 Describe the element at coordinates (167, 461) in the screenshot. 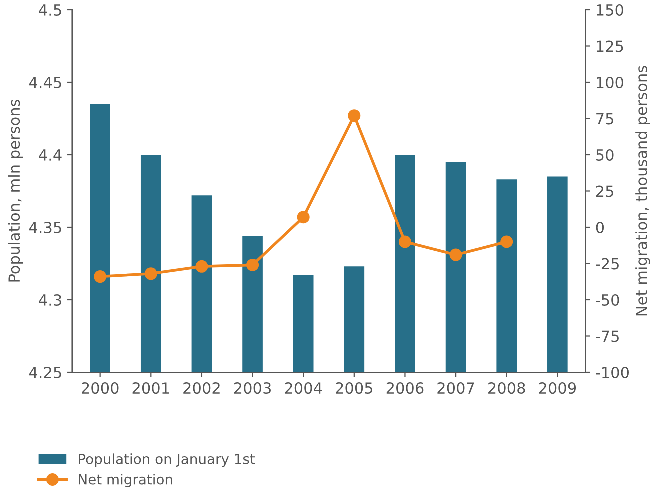

I see `legend-label: Population on January 1st` at that location.